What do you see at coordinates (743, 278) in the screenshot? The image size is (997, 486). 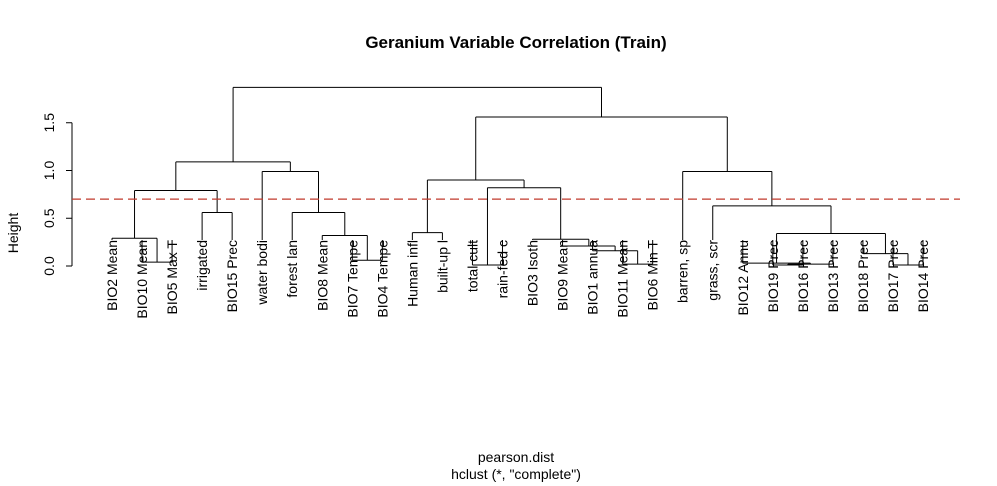 I see `leaf-label: BIO12 Annu` at bounding box center [743, 278].